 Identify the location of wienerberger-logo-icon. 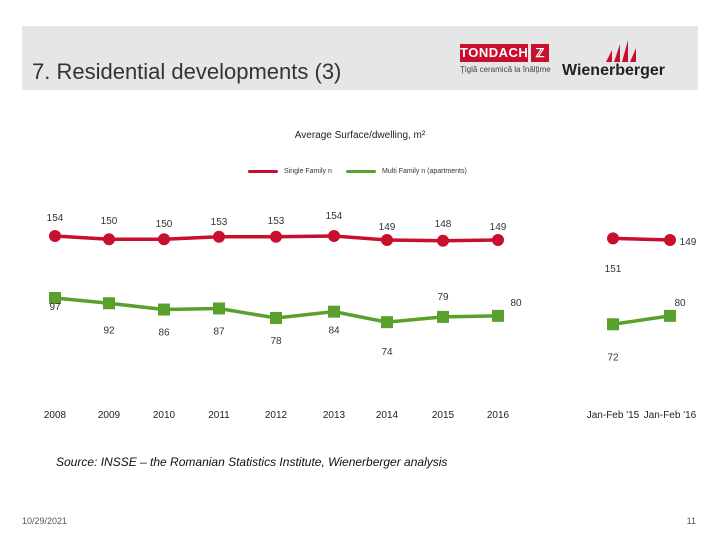
(621, 51).